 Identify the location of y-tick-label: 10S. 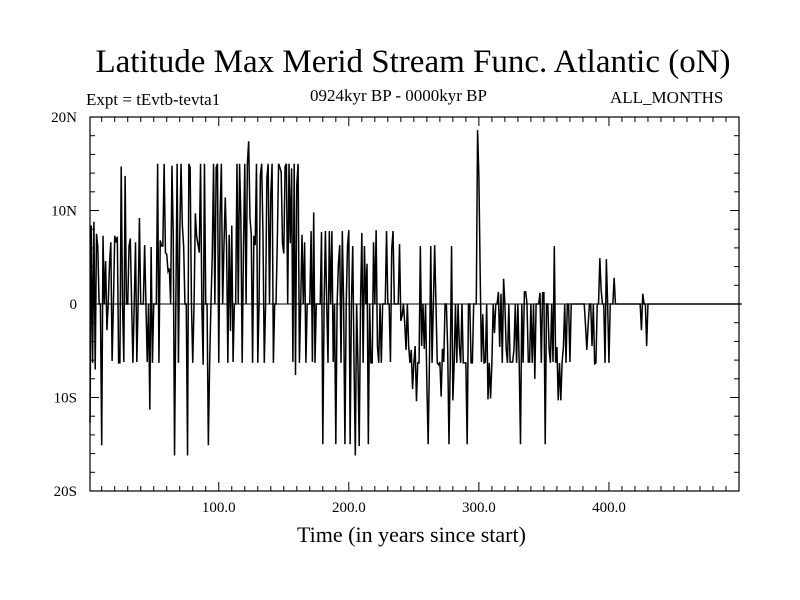
(65, 399).